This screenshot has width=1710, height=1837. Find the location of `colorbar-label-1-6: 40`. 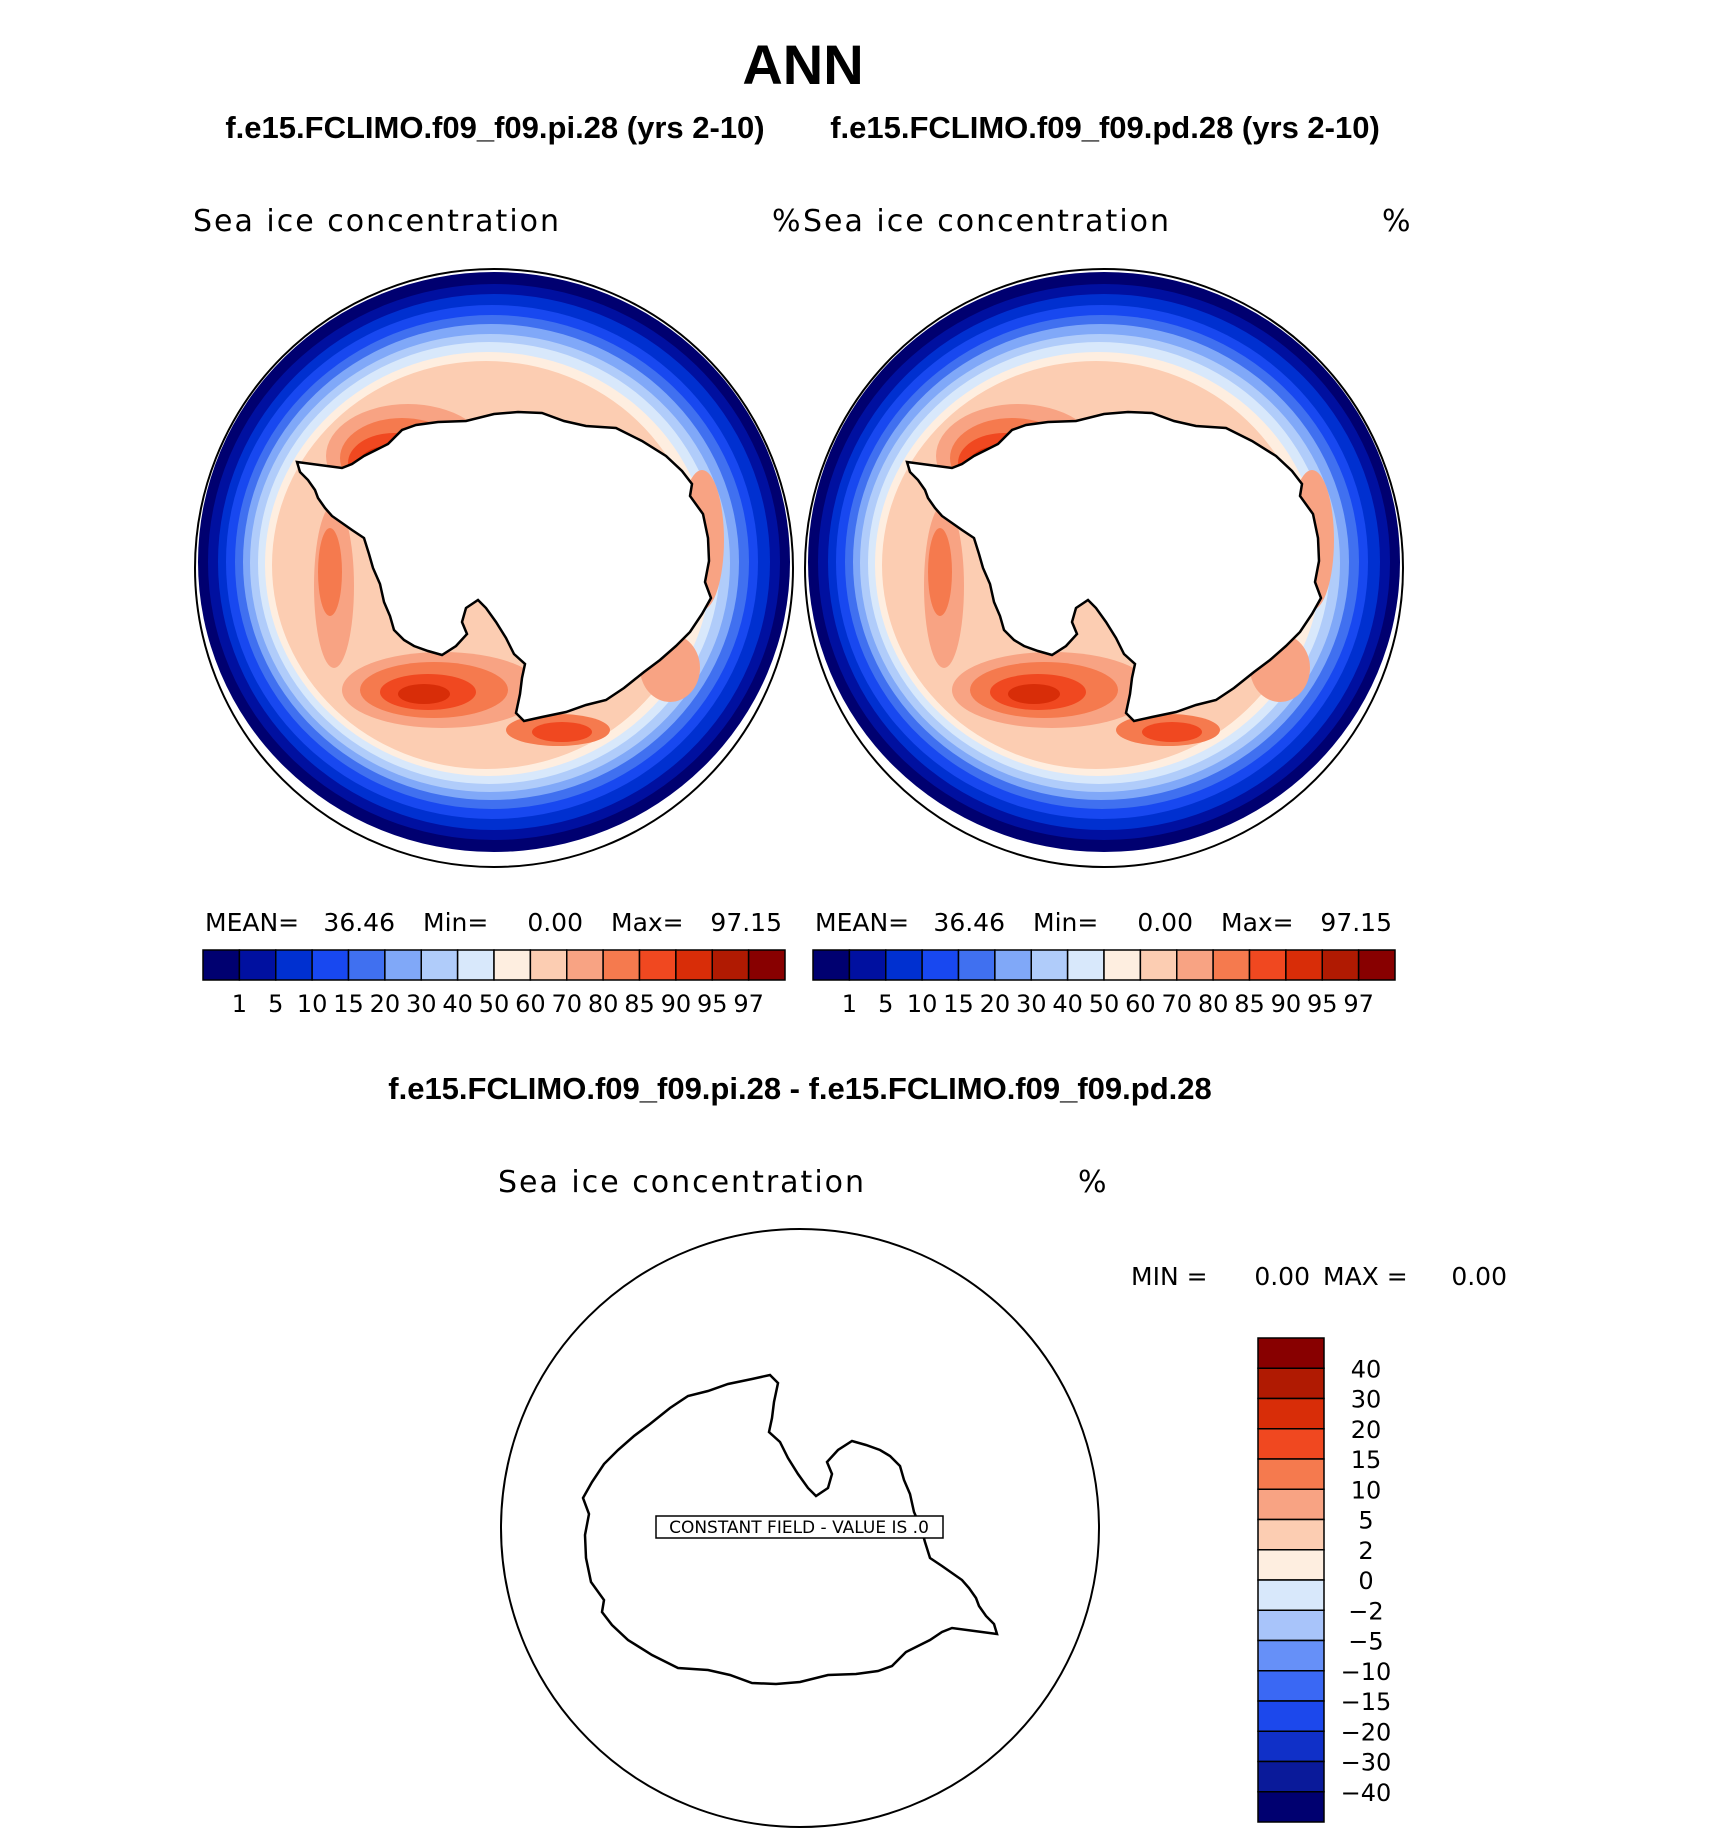

colorbar-label-1-6: 40 is located at coordinates (1067, 1004).